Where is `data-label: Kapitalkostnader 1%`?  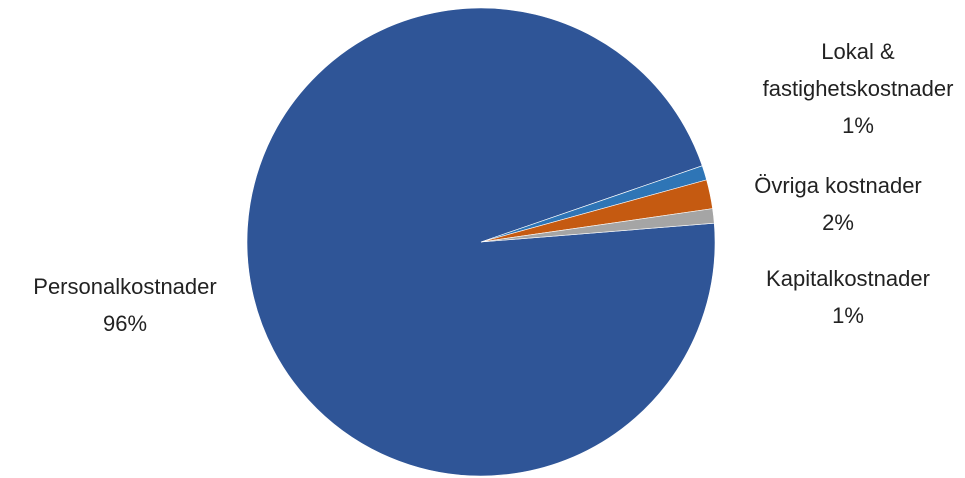 data-label: Kapitalkostnader 1% is located at coordinates (848, 297).